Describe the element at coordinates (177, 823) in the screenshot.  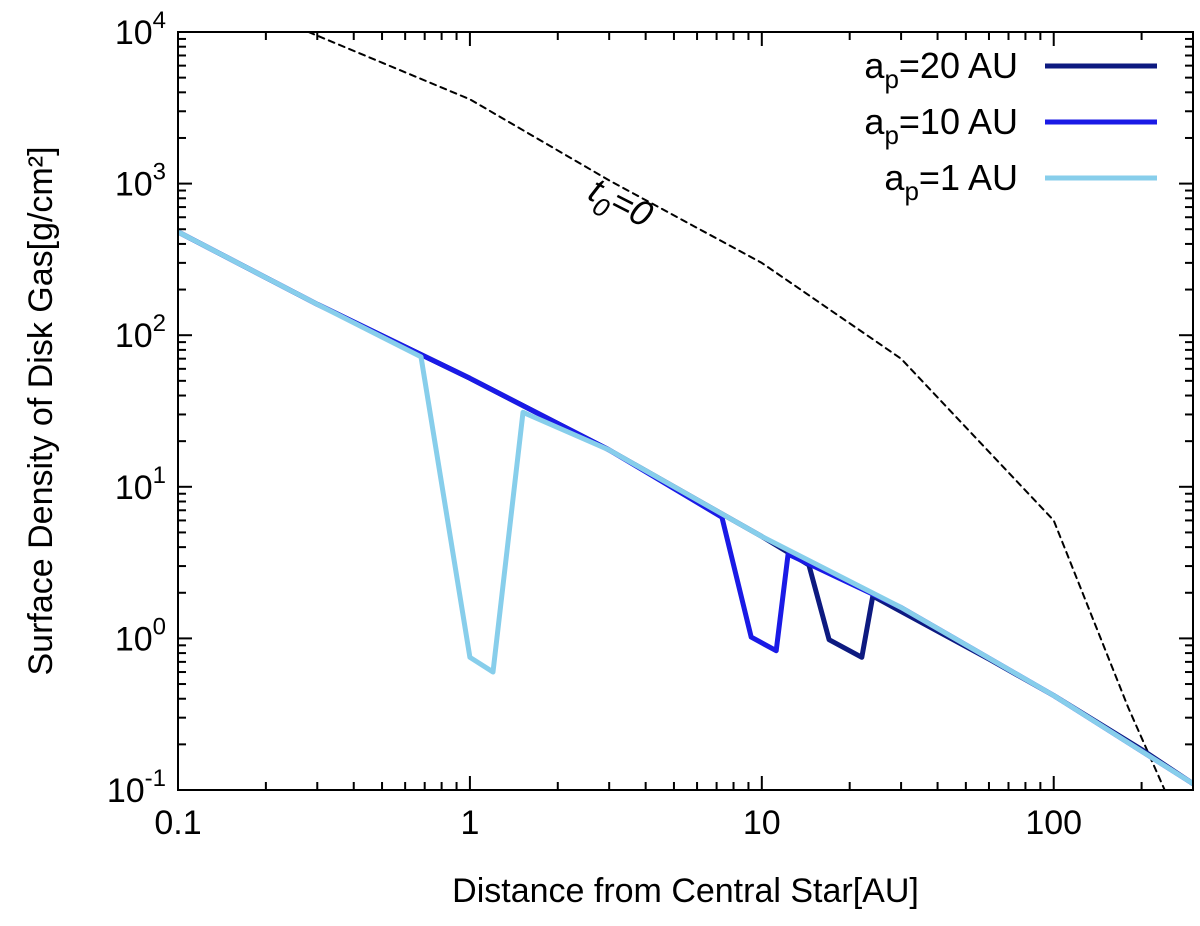
I see `x-tick-label: 0.1` at that location.